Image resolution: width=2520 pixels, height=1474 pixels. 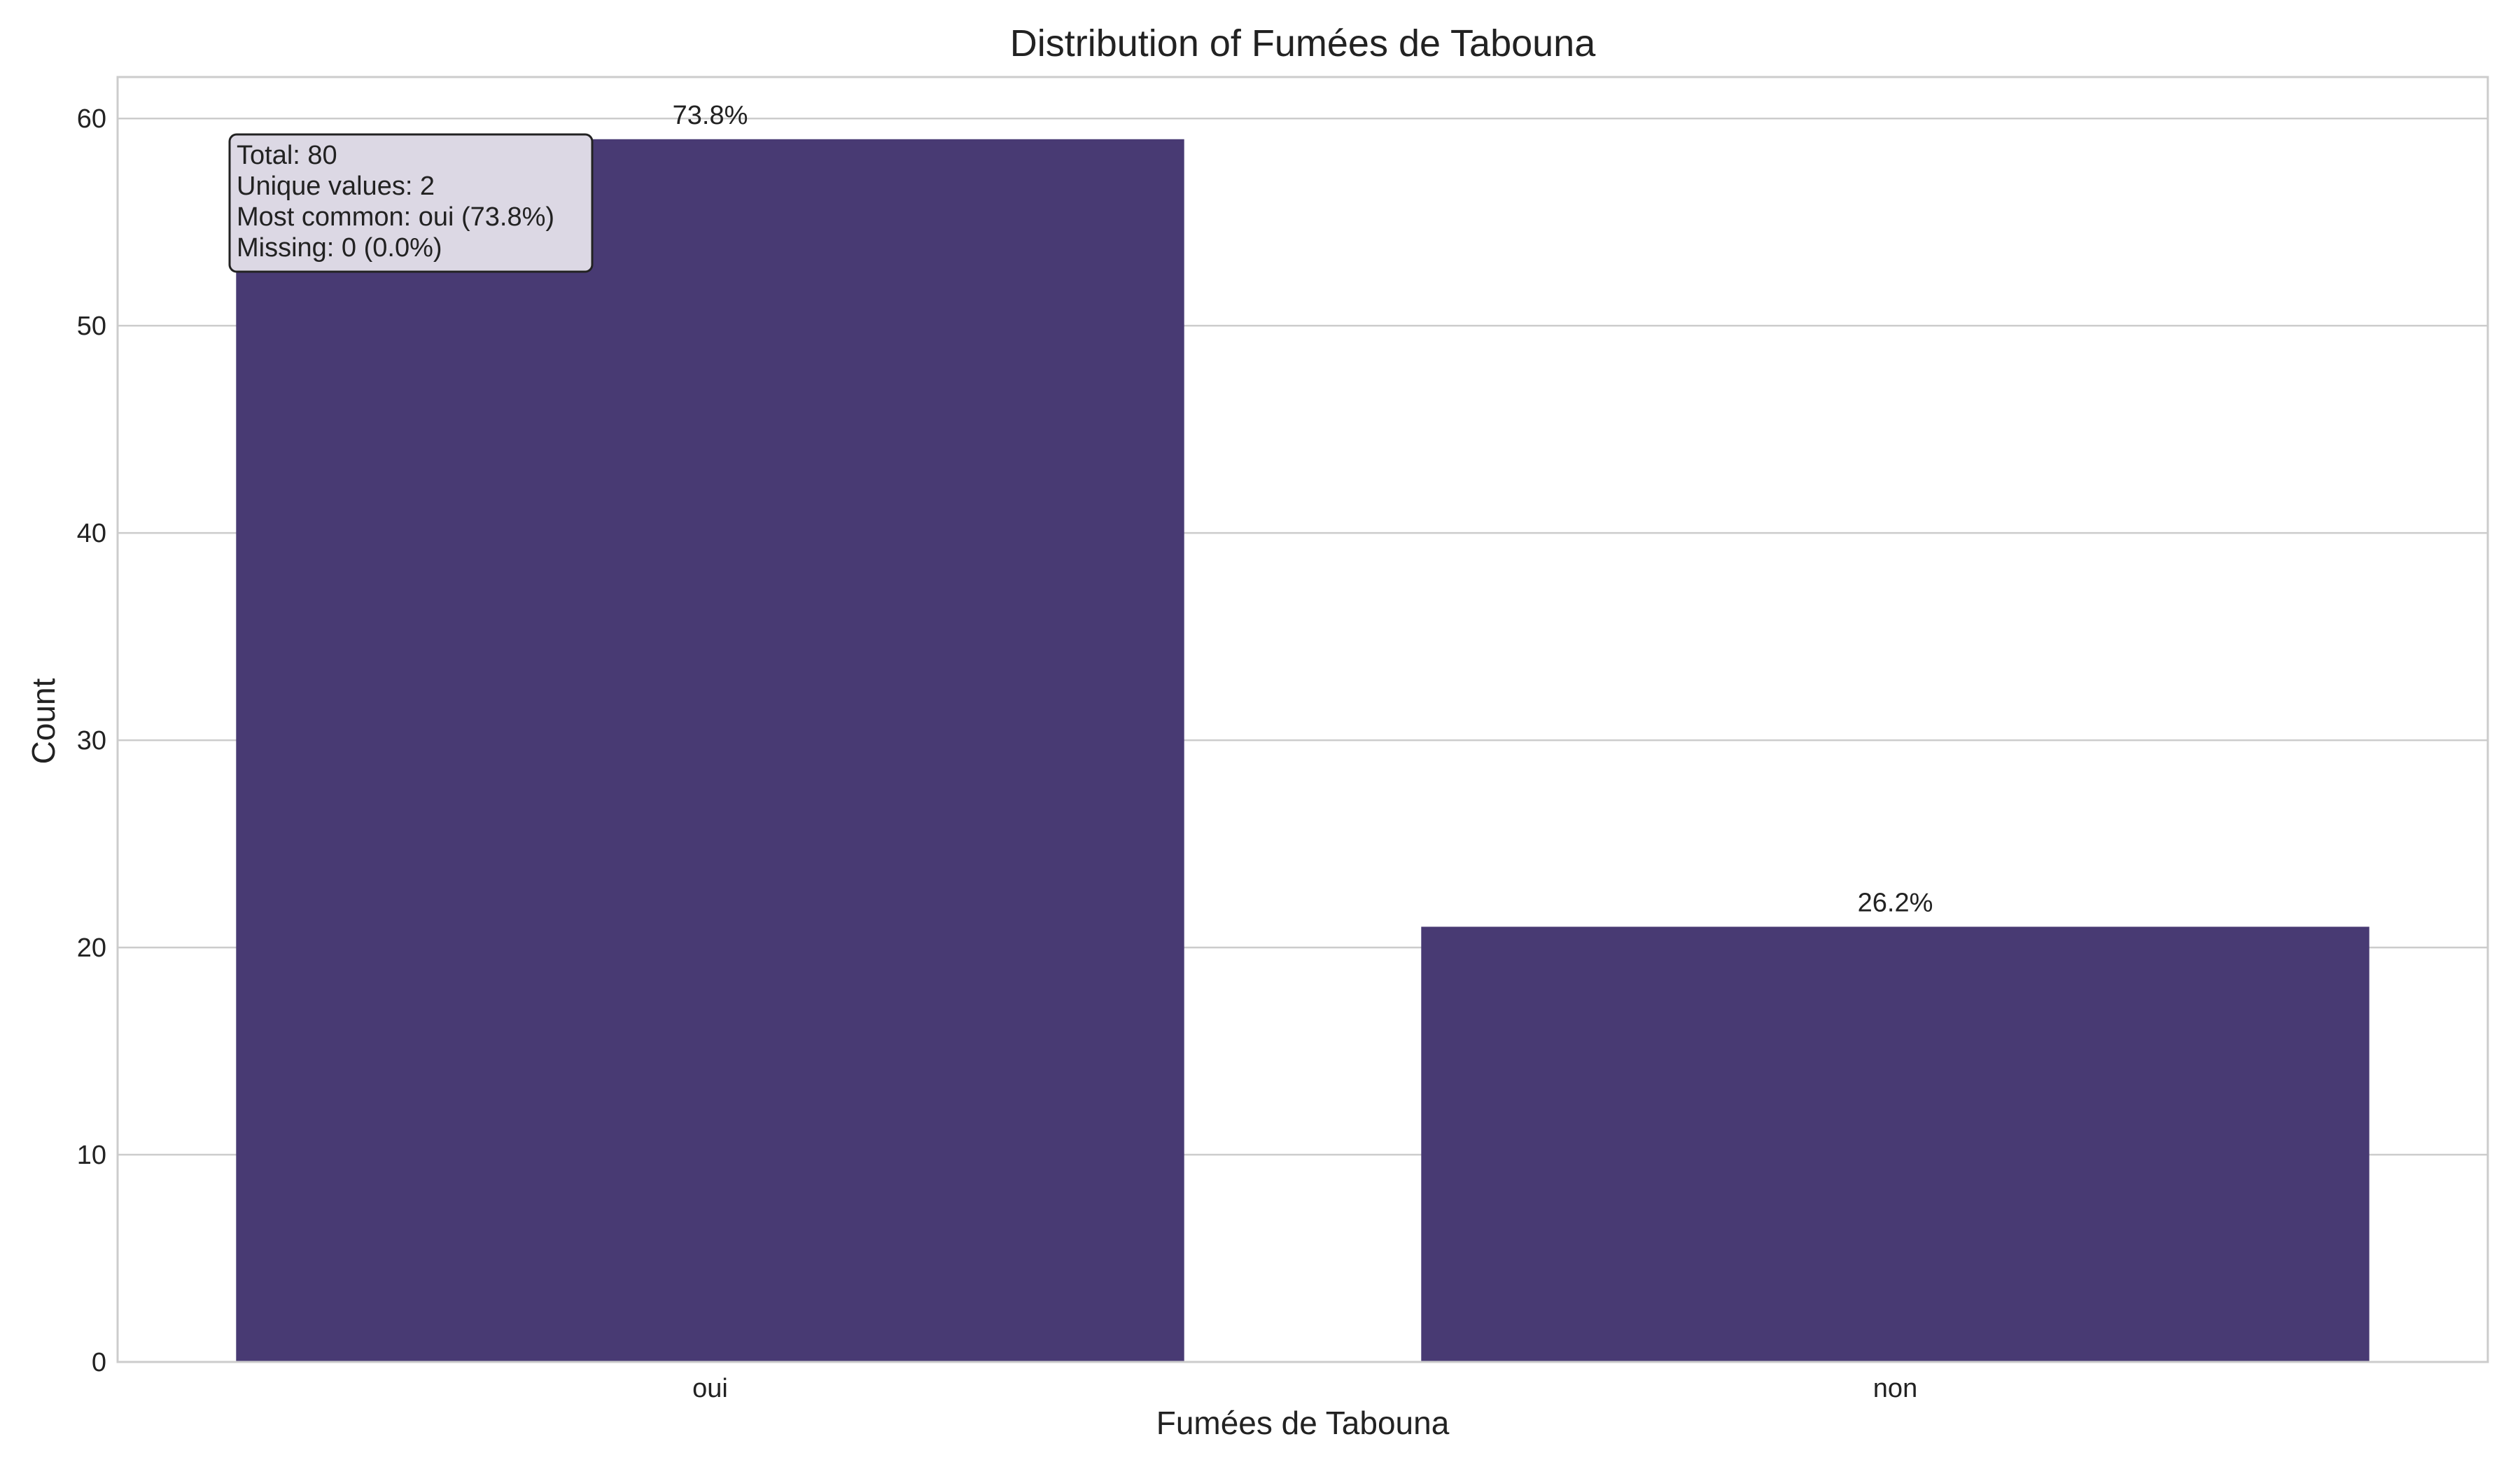 I want to click on x-axis-label: Fumées de Tabouna, so click(x=1303, y=1423).